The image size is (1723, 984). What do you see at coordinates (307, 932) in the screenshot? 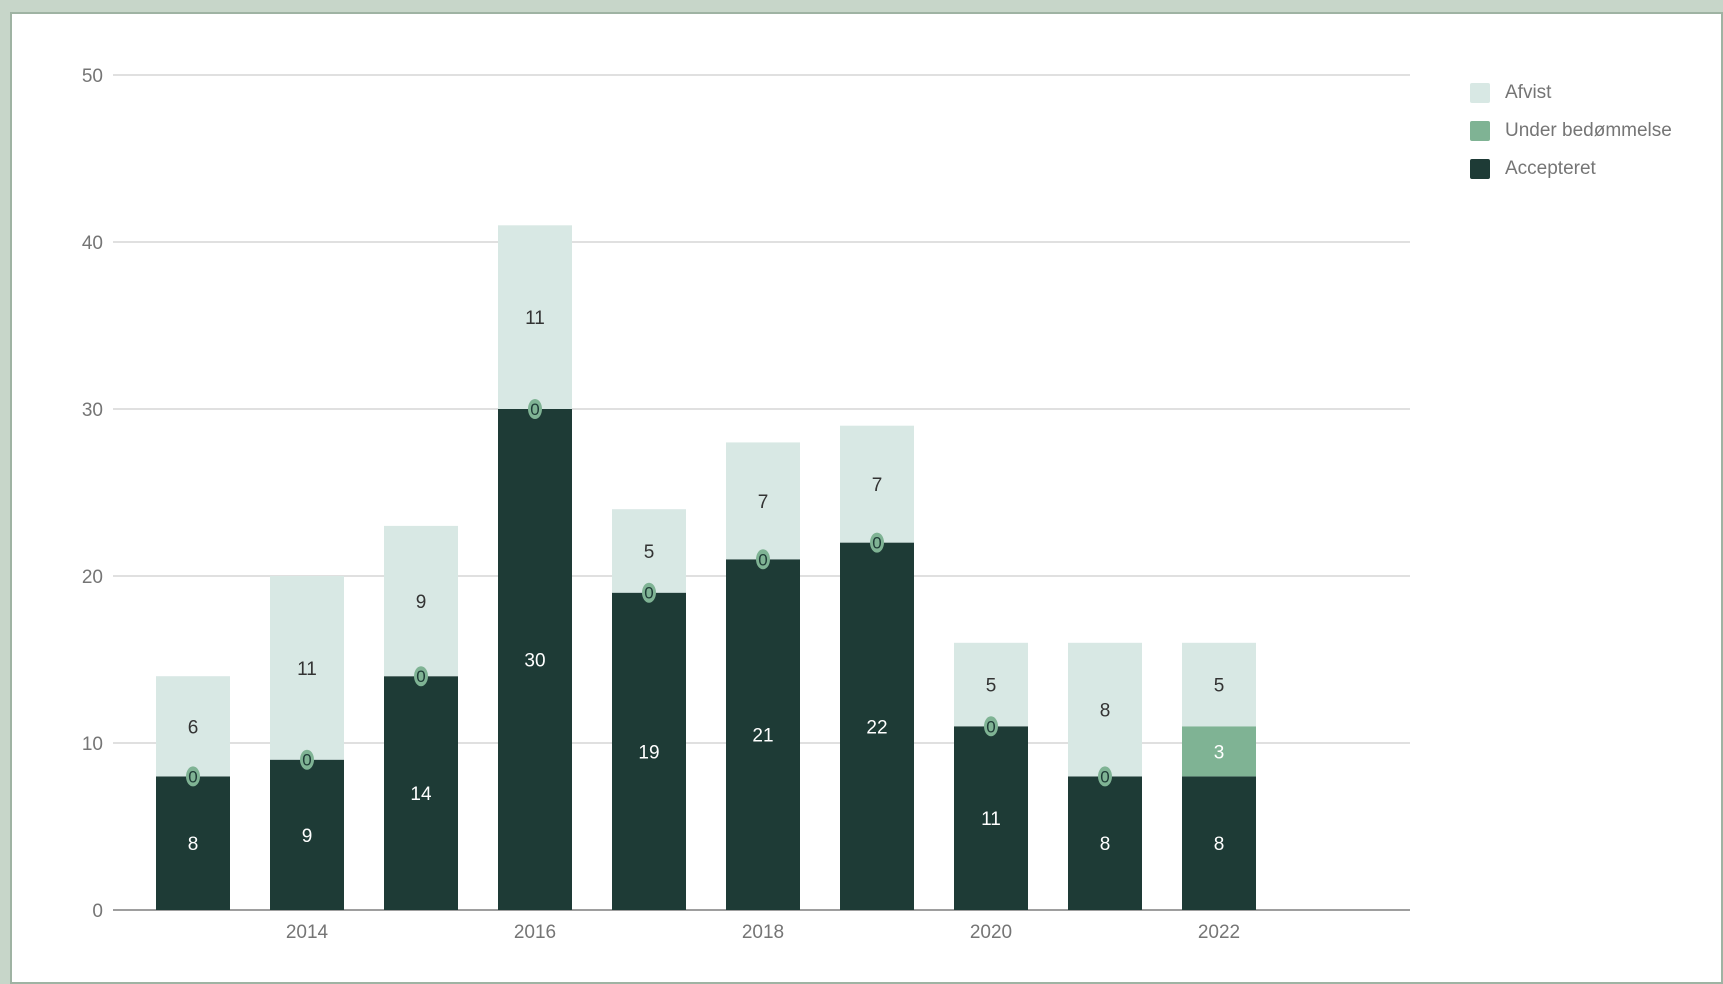
I see `x-tick-label: 2014` at bounding box center [307, 932].